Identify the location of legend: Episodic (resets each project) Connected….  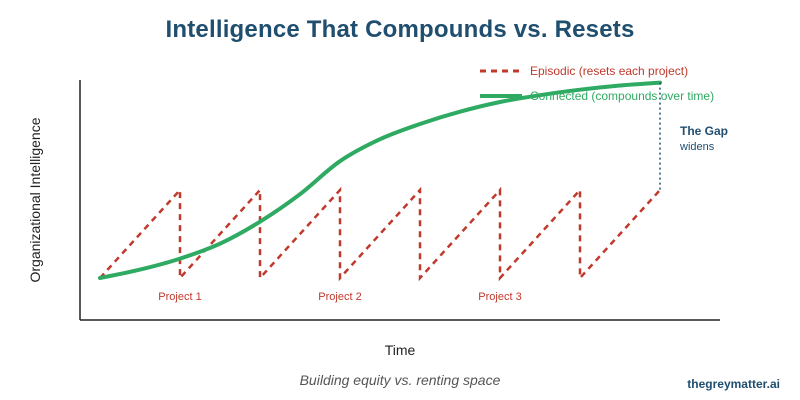
(597, 83).